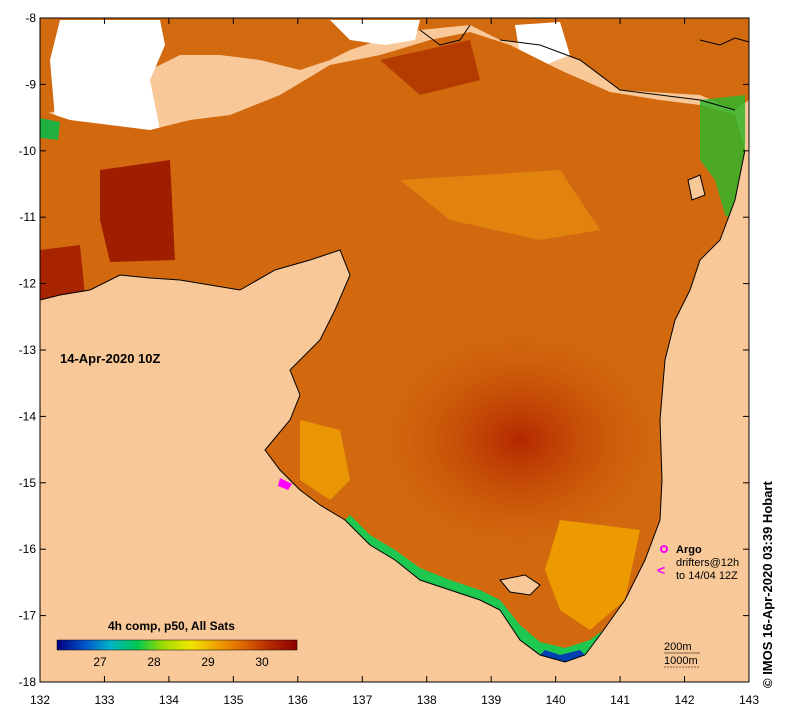 The height and width of the screenshot is (716, 791). Describe the element at coordinates (28, 151) in the screenshot. I see `lat-tick-label: -10` at that location.